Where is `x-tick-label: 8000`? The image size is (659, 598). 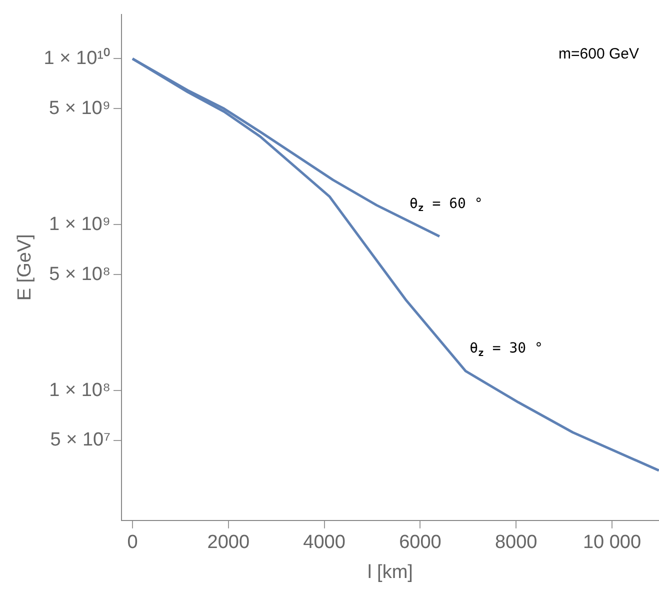
x-tick-label: 8000 is located at coordinates (516, 543).